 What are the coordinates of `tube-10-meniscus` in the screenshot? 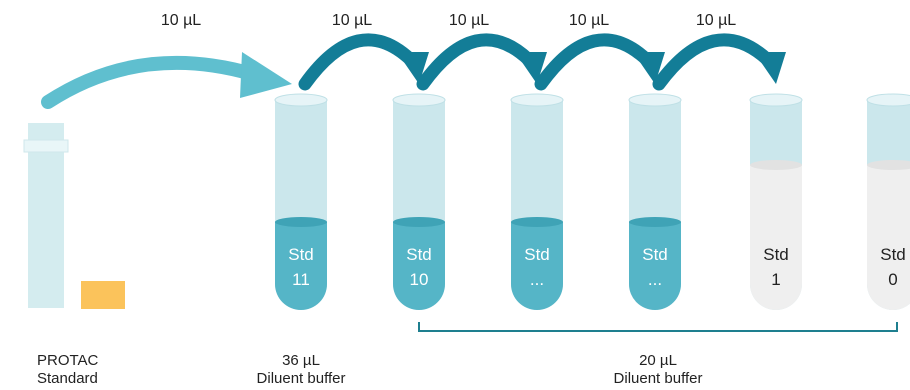 It's located at (419, 222).